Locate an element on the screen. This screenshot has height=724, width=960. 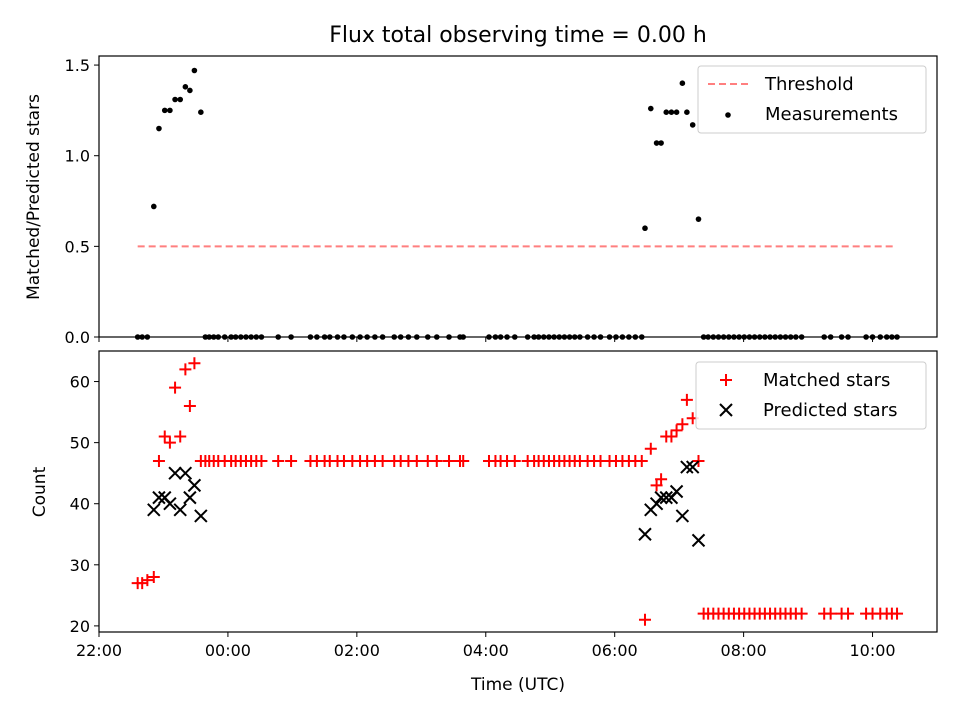
legend-threshold-label: Threshold is located at coordinates (809, 84).